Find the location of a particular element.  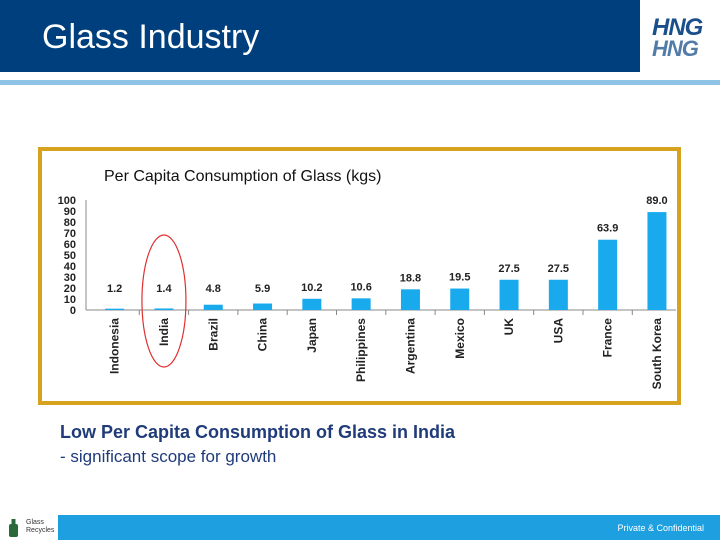

category-label: South Korea is located at coordinates (657, 354).